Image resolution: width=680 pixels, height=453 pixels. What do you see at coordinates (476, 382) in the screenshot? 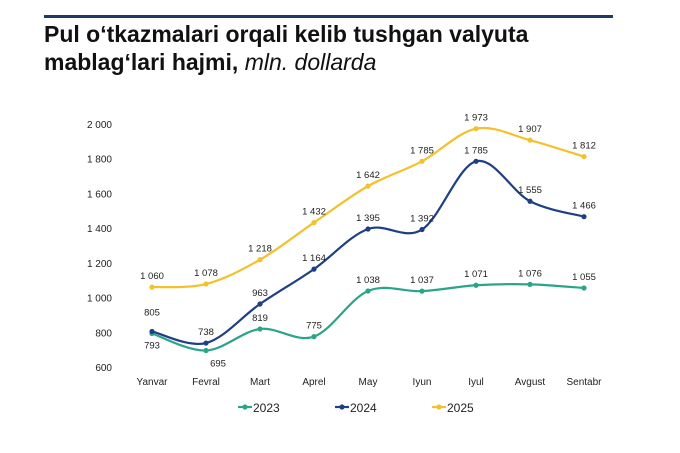
I see `x-tick-label: Iyul` at bounding box center [476, 382].